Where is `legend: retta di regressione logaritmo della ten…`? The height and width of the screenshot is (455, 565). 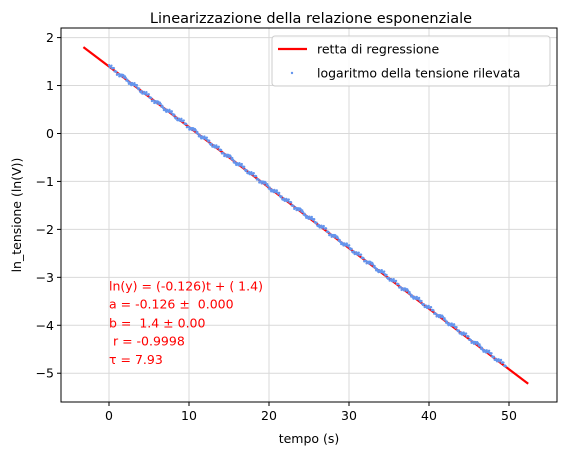 legend: retta di regressione logaritmo della ten… is located at coordinates (411, 61).